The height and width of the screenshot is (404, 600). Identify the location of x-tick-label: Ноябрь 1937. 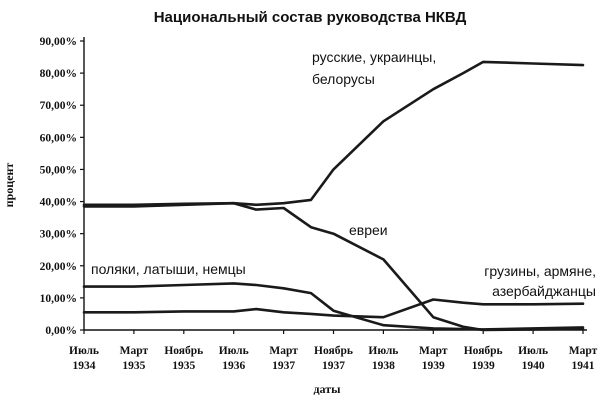
(333, 358).